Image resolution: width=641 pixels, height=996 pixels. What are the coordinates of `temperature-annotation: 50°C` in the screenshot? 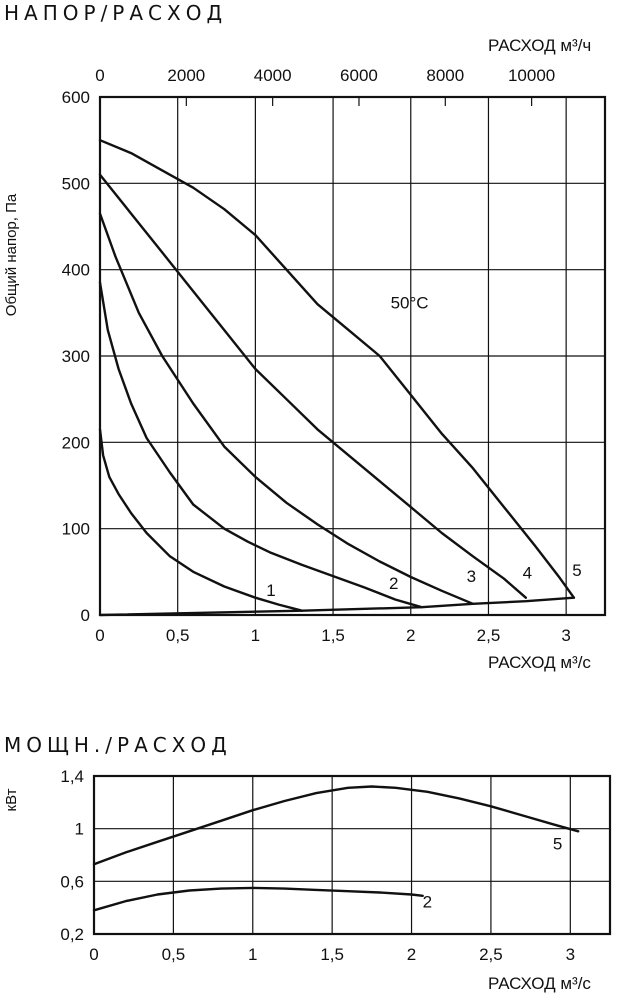 It's located at (410, 303).